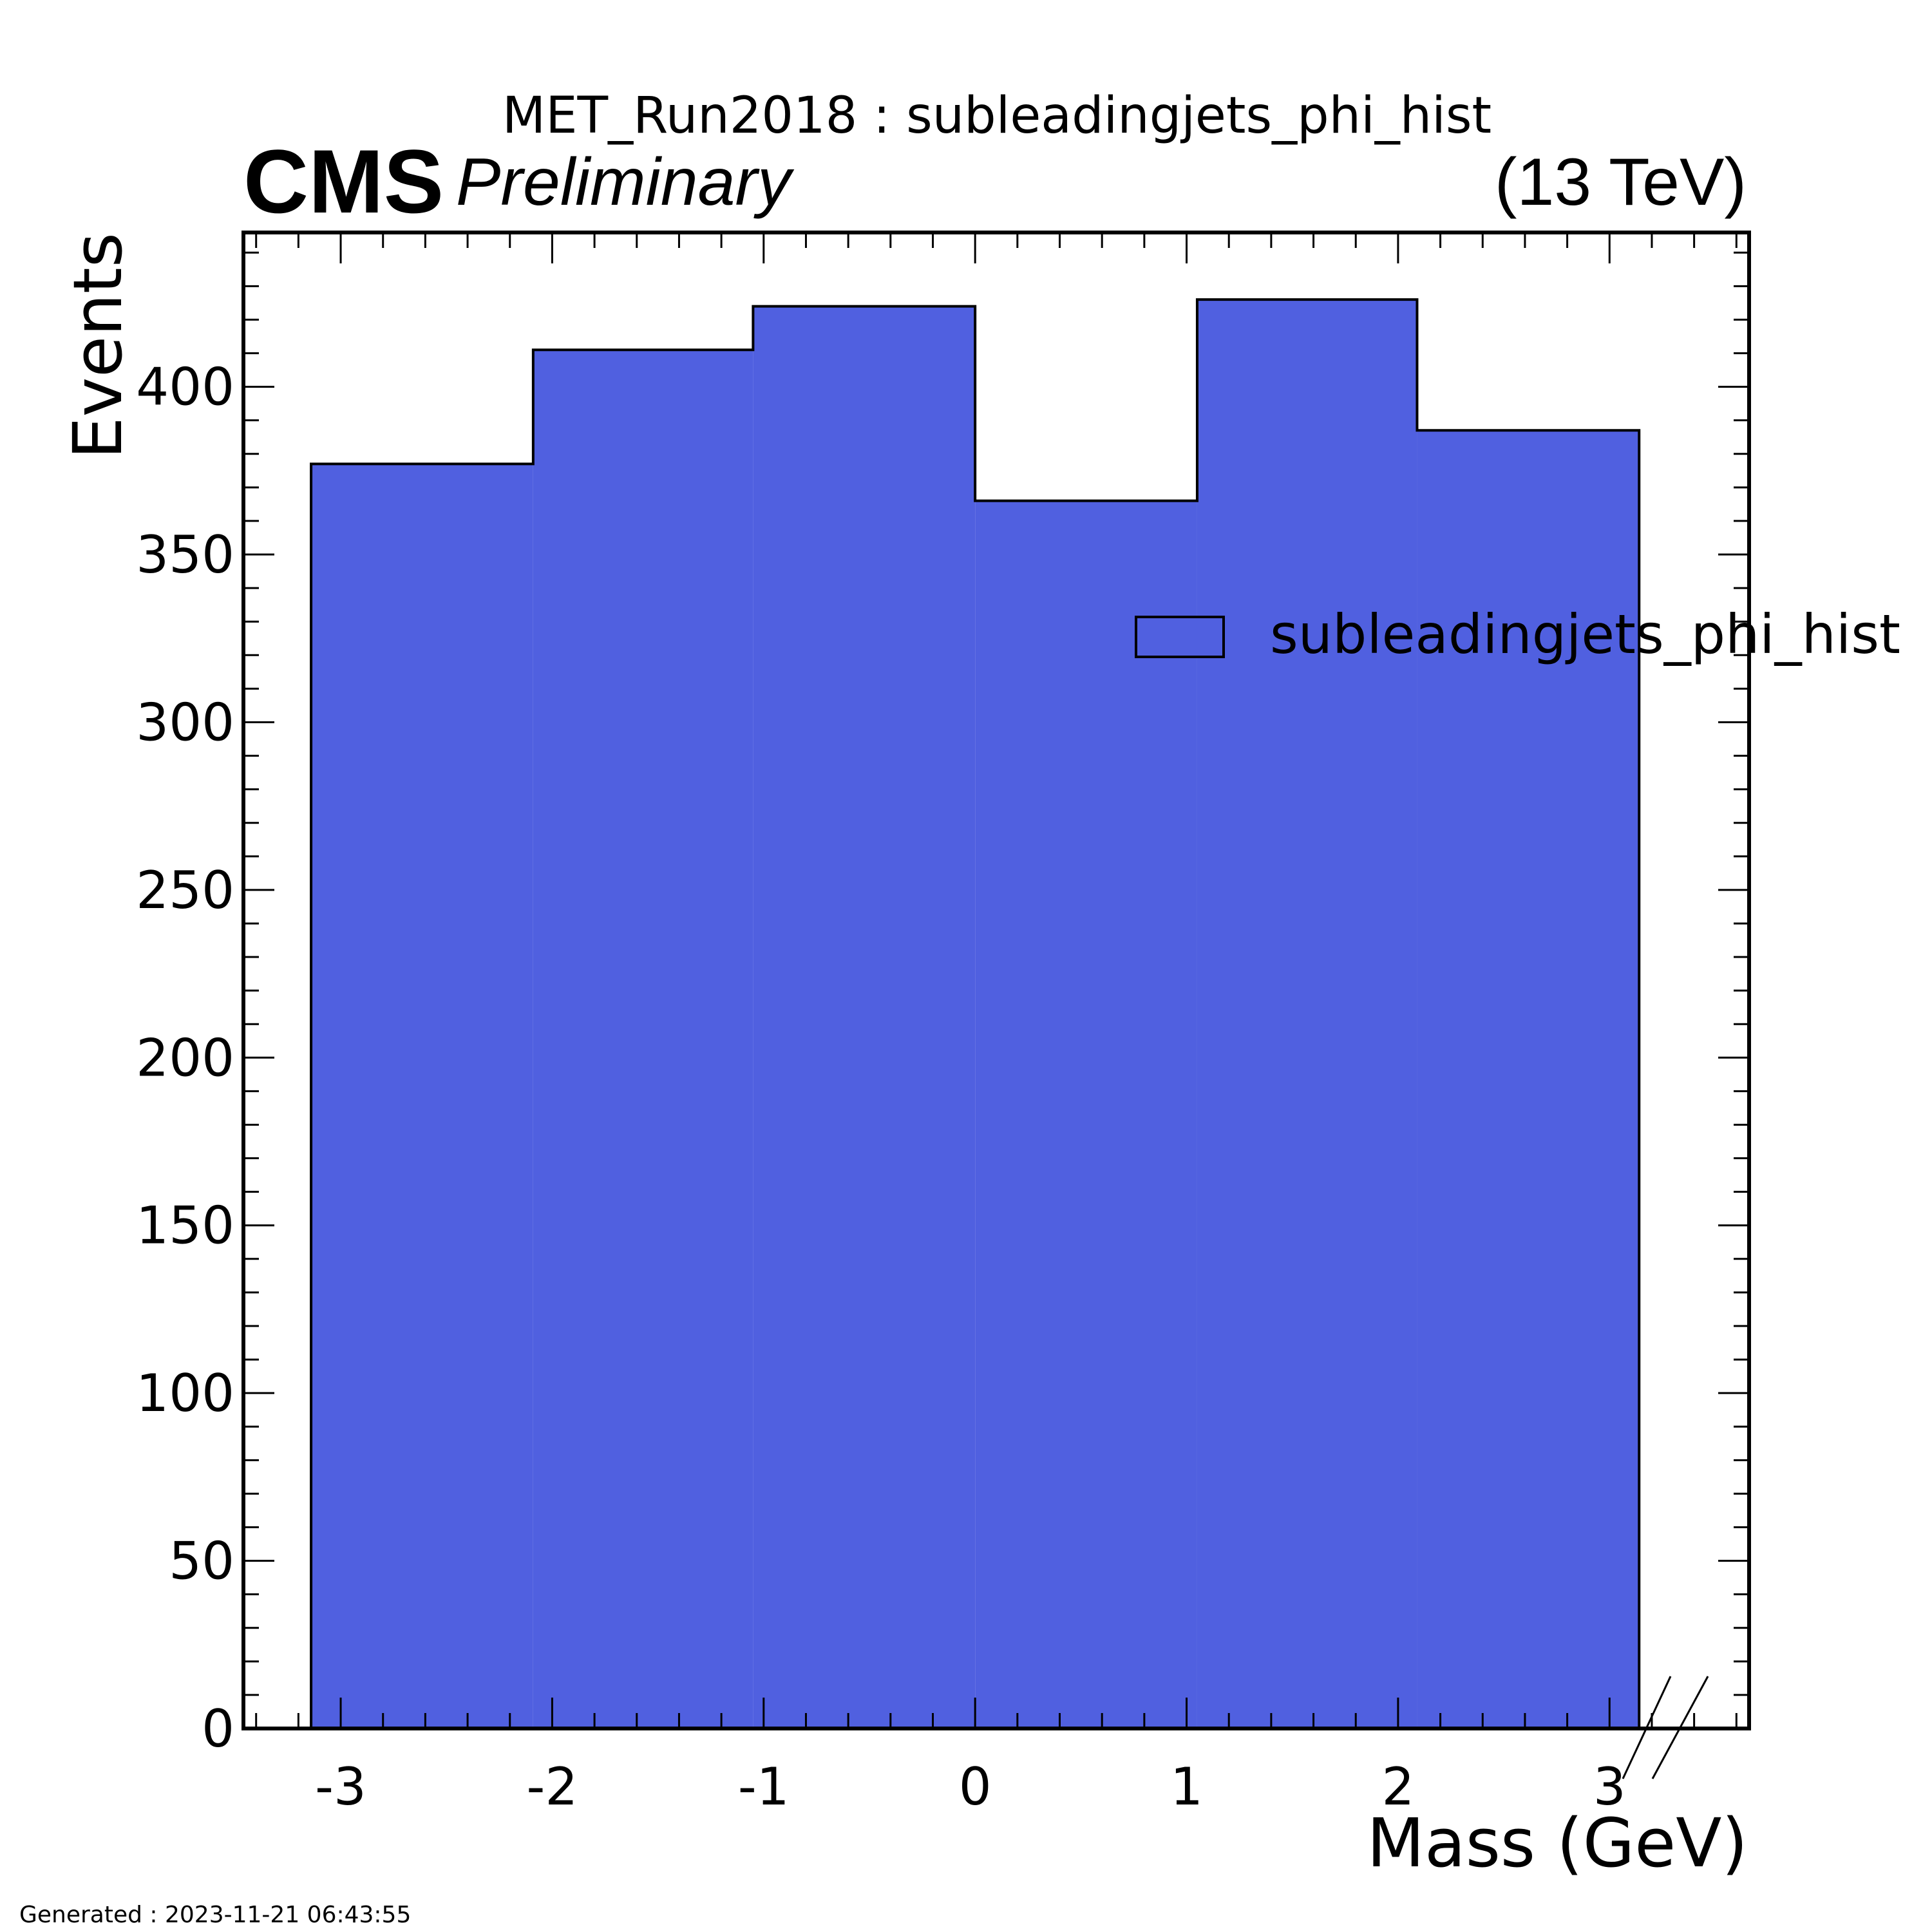 The width and height of the screenshot is (1932, 1932). I want to click on legend-label: subleadingjets_phi_hist, so click(1585, 635).